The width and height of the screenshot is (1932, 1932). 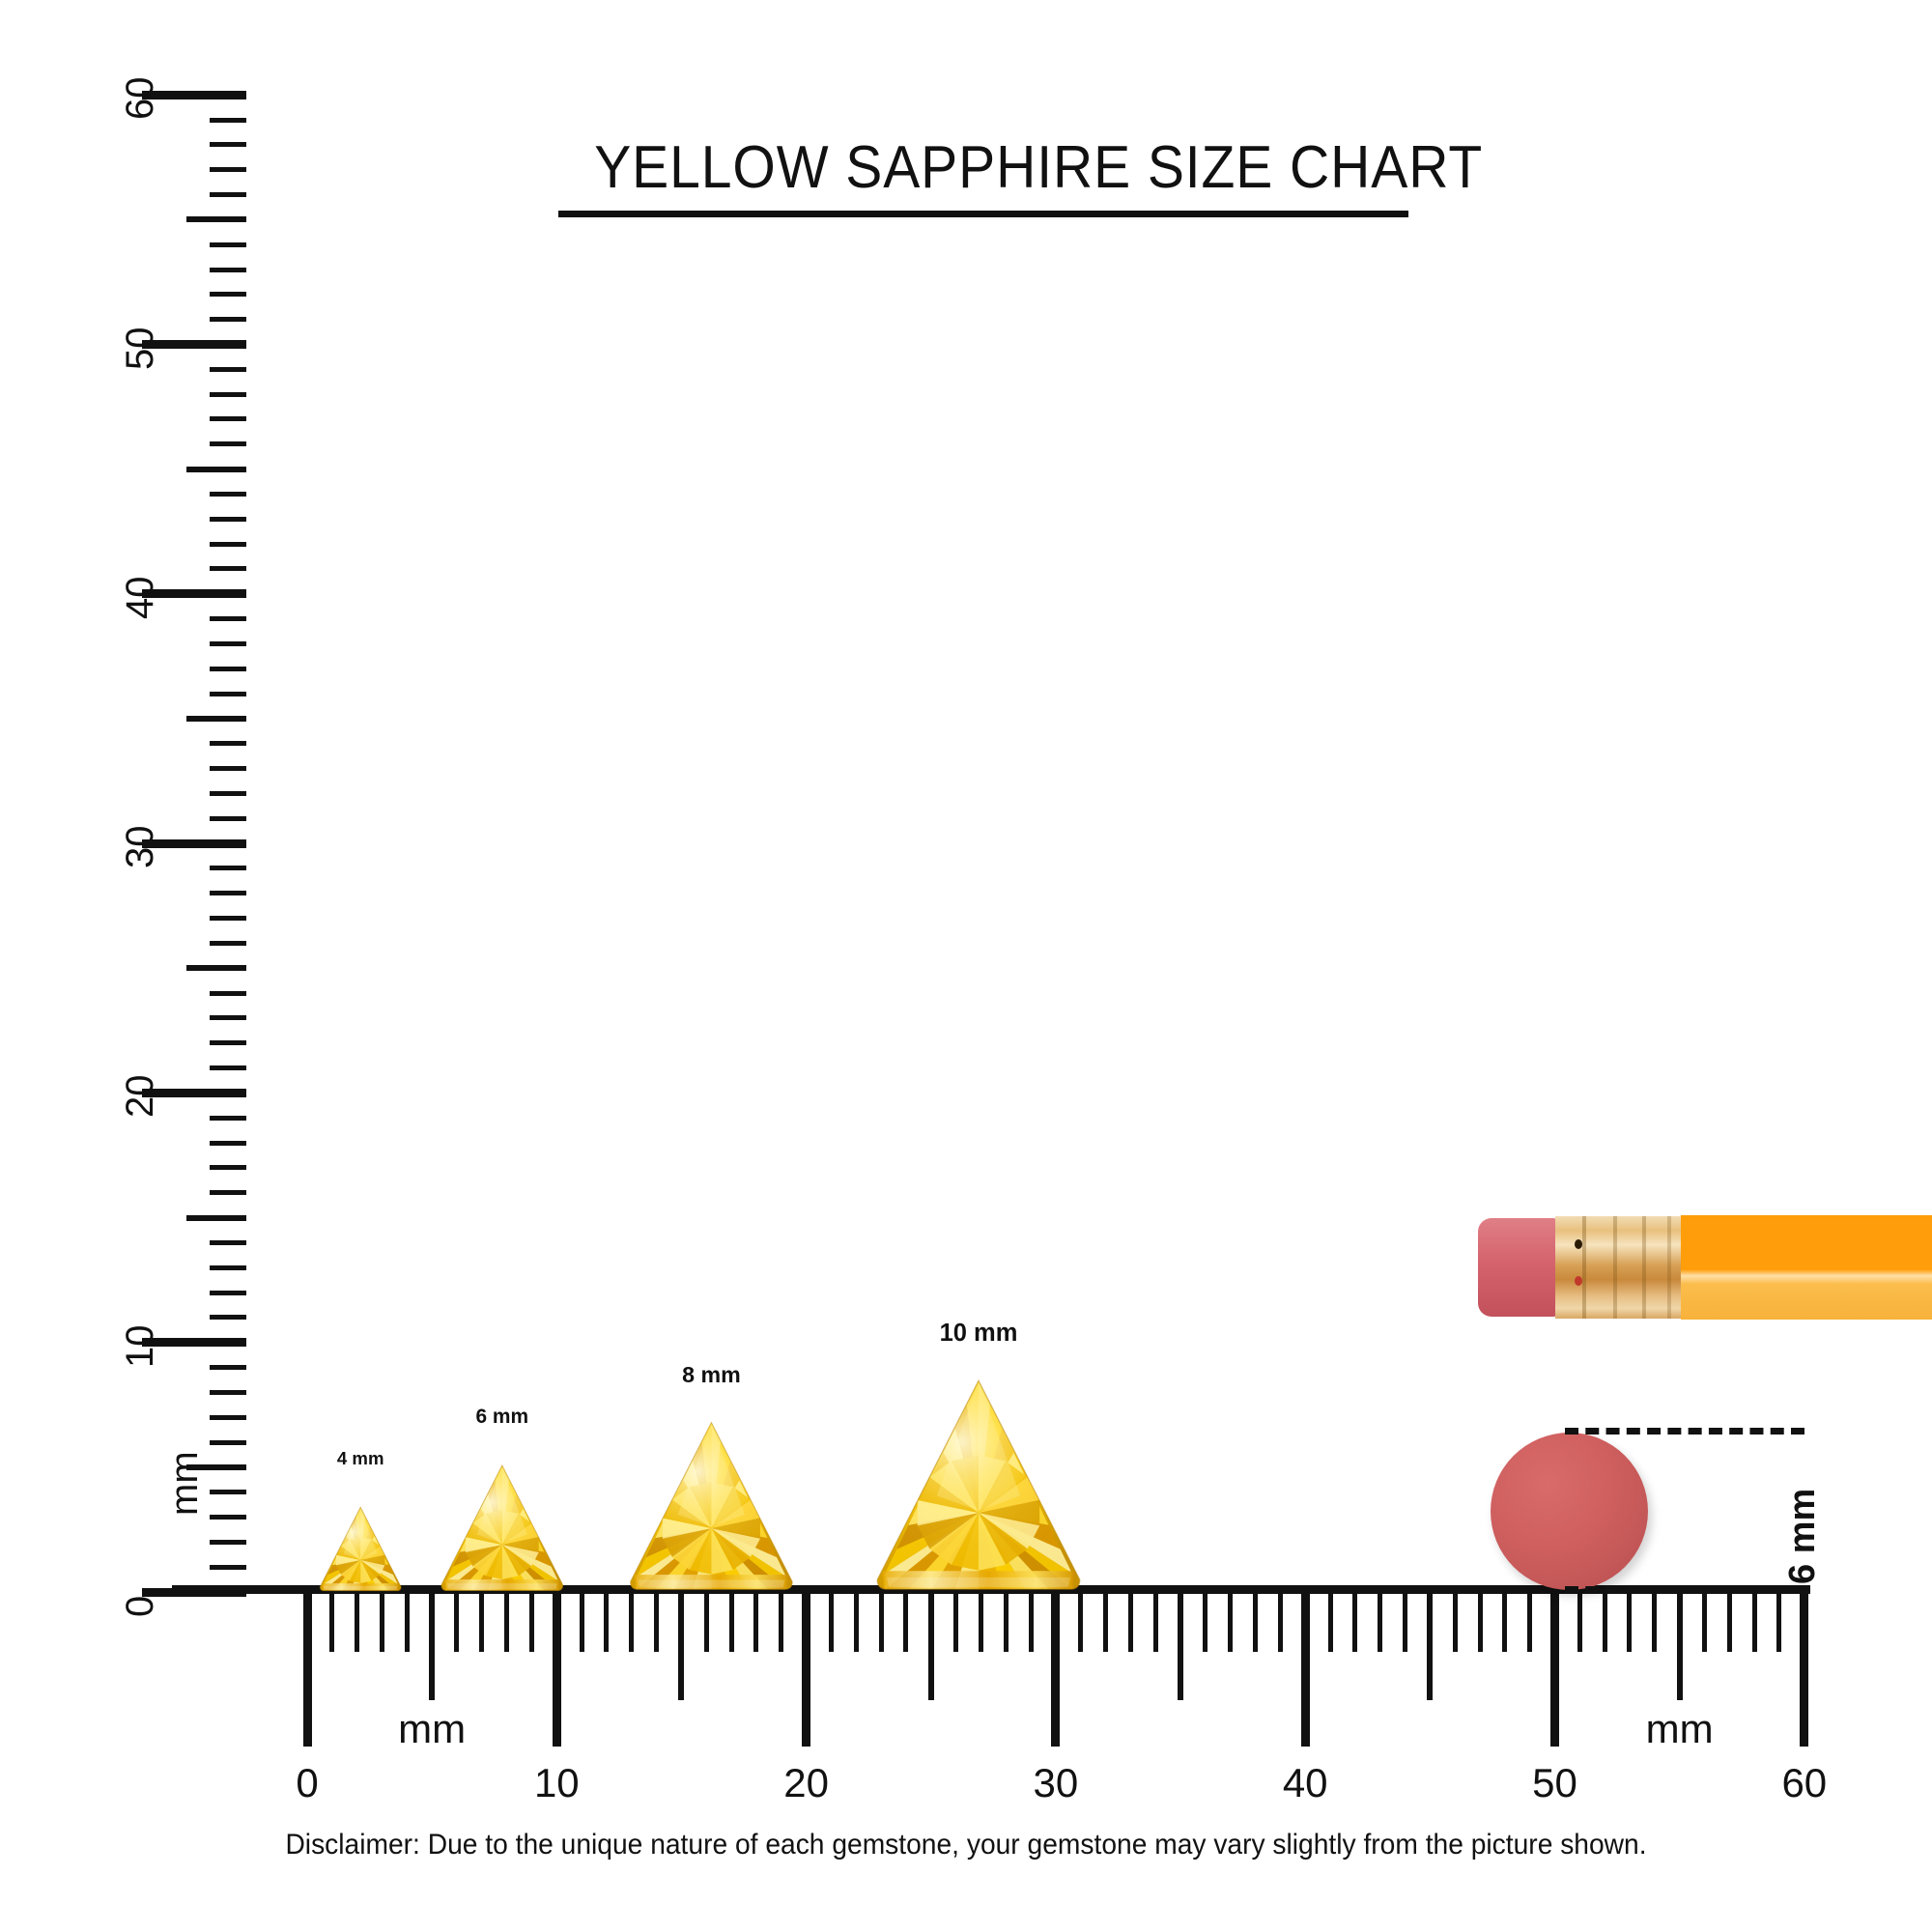 What do you see at coordinates (983, 214) in the screenshot?
I see `title-underline` at bounding box center [983, 214].